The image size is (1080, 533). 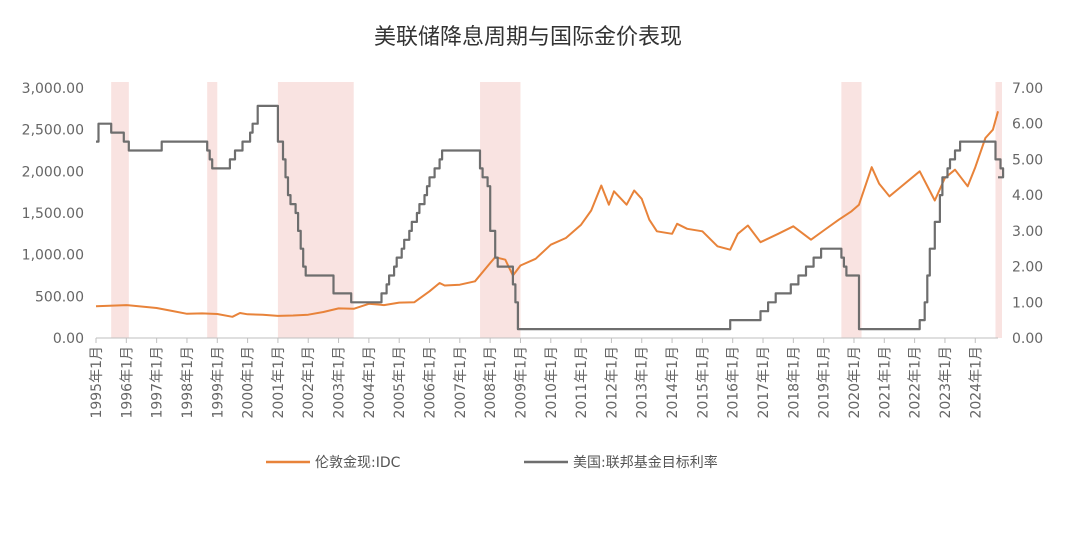 I want to click on x-tick-label: 2003年1月, so click(x=340, y=382).